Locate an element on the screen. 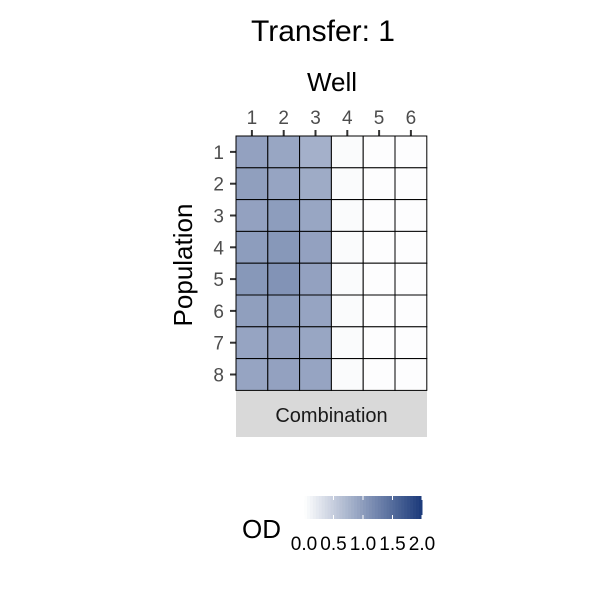 This screenshot has height=600, width=600. facet-strip is located at coordinates (331, 414).